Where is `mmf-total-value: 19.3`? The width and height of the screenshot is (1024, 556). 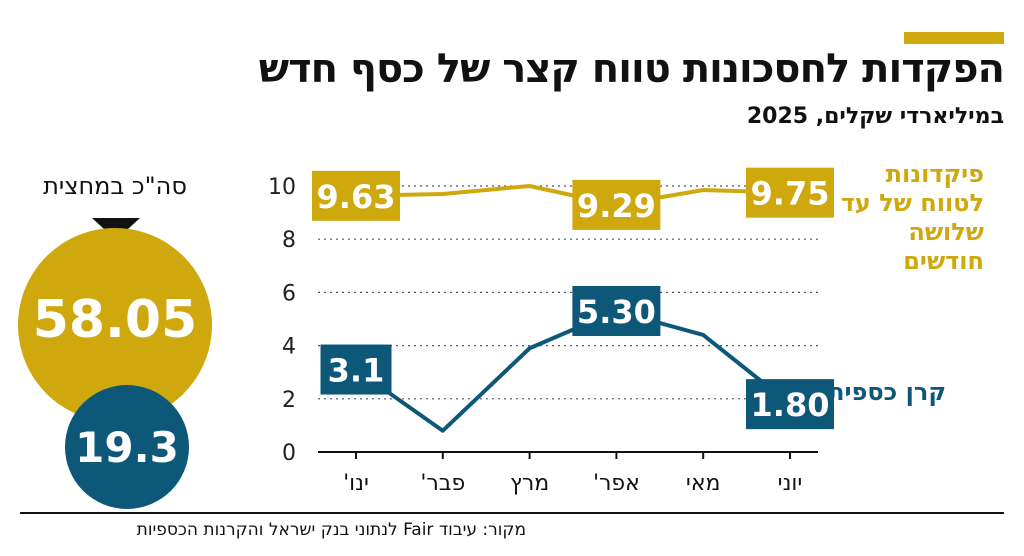 mmf-total-value: 19.3 is located at coordinates (127, 447).